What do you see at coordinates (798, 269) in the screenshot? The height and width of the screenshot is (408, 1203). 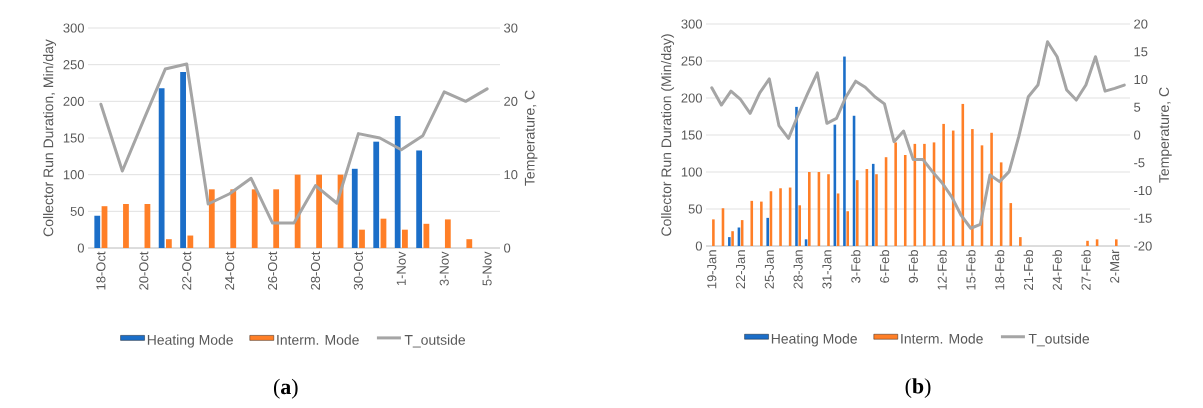 I see `x-tick-label: 28-Jan` at bounding box center [798, 269].